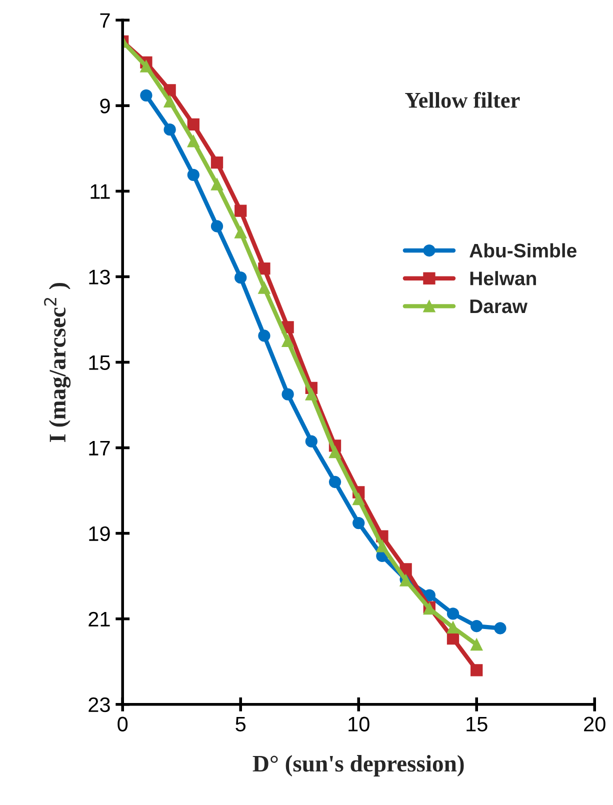  Describe the element at coordinates (99, 619) in the screenshot. I see `y-tick-label: 21` at that location.